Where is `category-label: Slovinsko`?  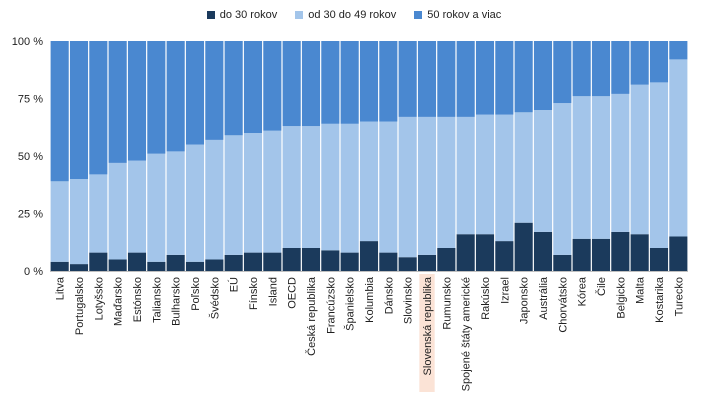
category-label: Slovinsko is located at coordinates (409, 300).